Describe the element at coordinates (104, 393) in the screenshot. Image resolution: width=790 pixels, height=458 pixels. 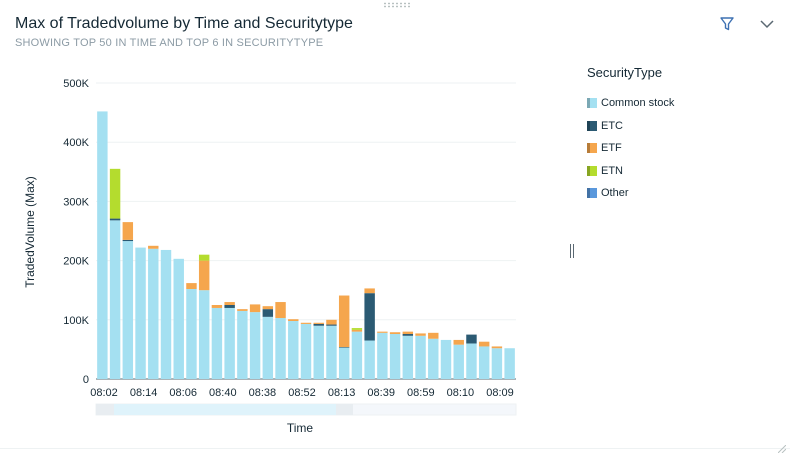
I see `x-tick-label: 08:02` at that location.